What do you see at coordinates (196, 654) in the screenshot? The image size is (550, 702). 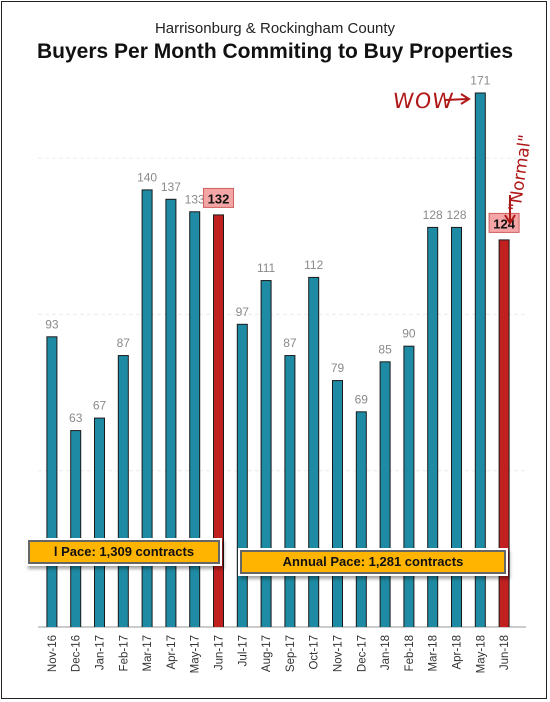 I see `x-tick-May-17: May-17` at bounding box center [196, 654].